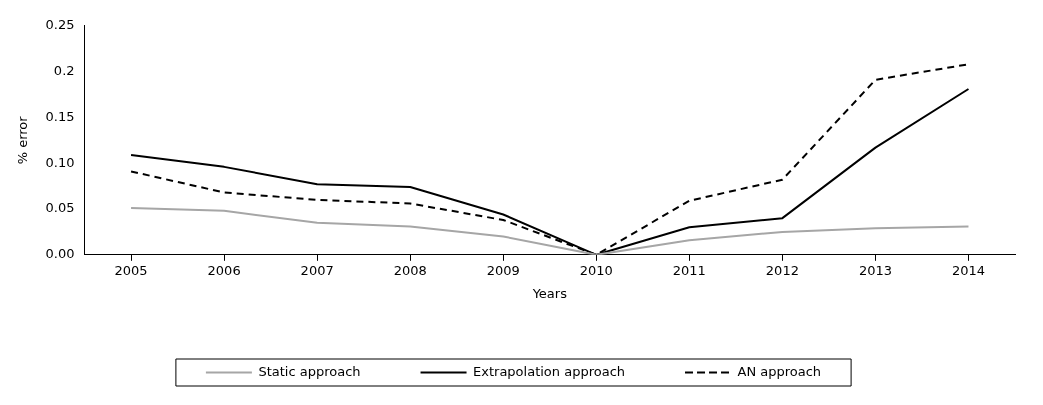  Describe the element at coordinates (779, 371) in the screenshot. I see `legend-label: AN approach` at that location.